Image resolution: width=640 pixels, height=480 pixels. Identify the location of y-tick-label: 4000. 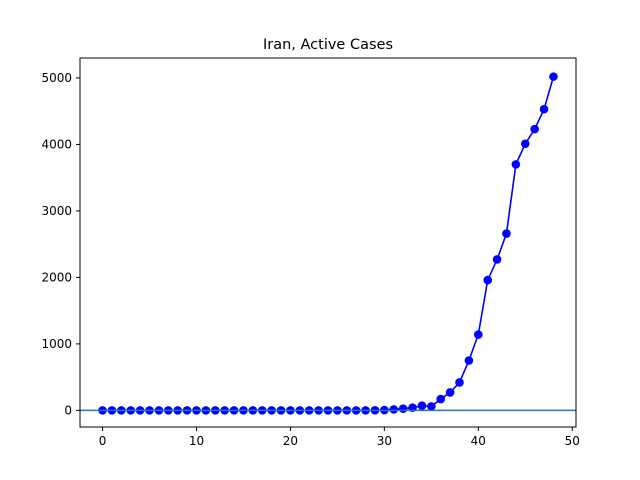
(56, 144).